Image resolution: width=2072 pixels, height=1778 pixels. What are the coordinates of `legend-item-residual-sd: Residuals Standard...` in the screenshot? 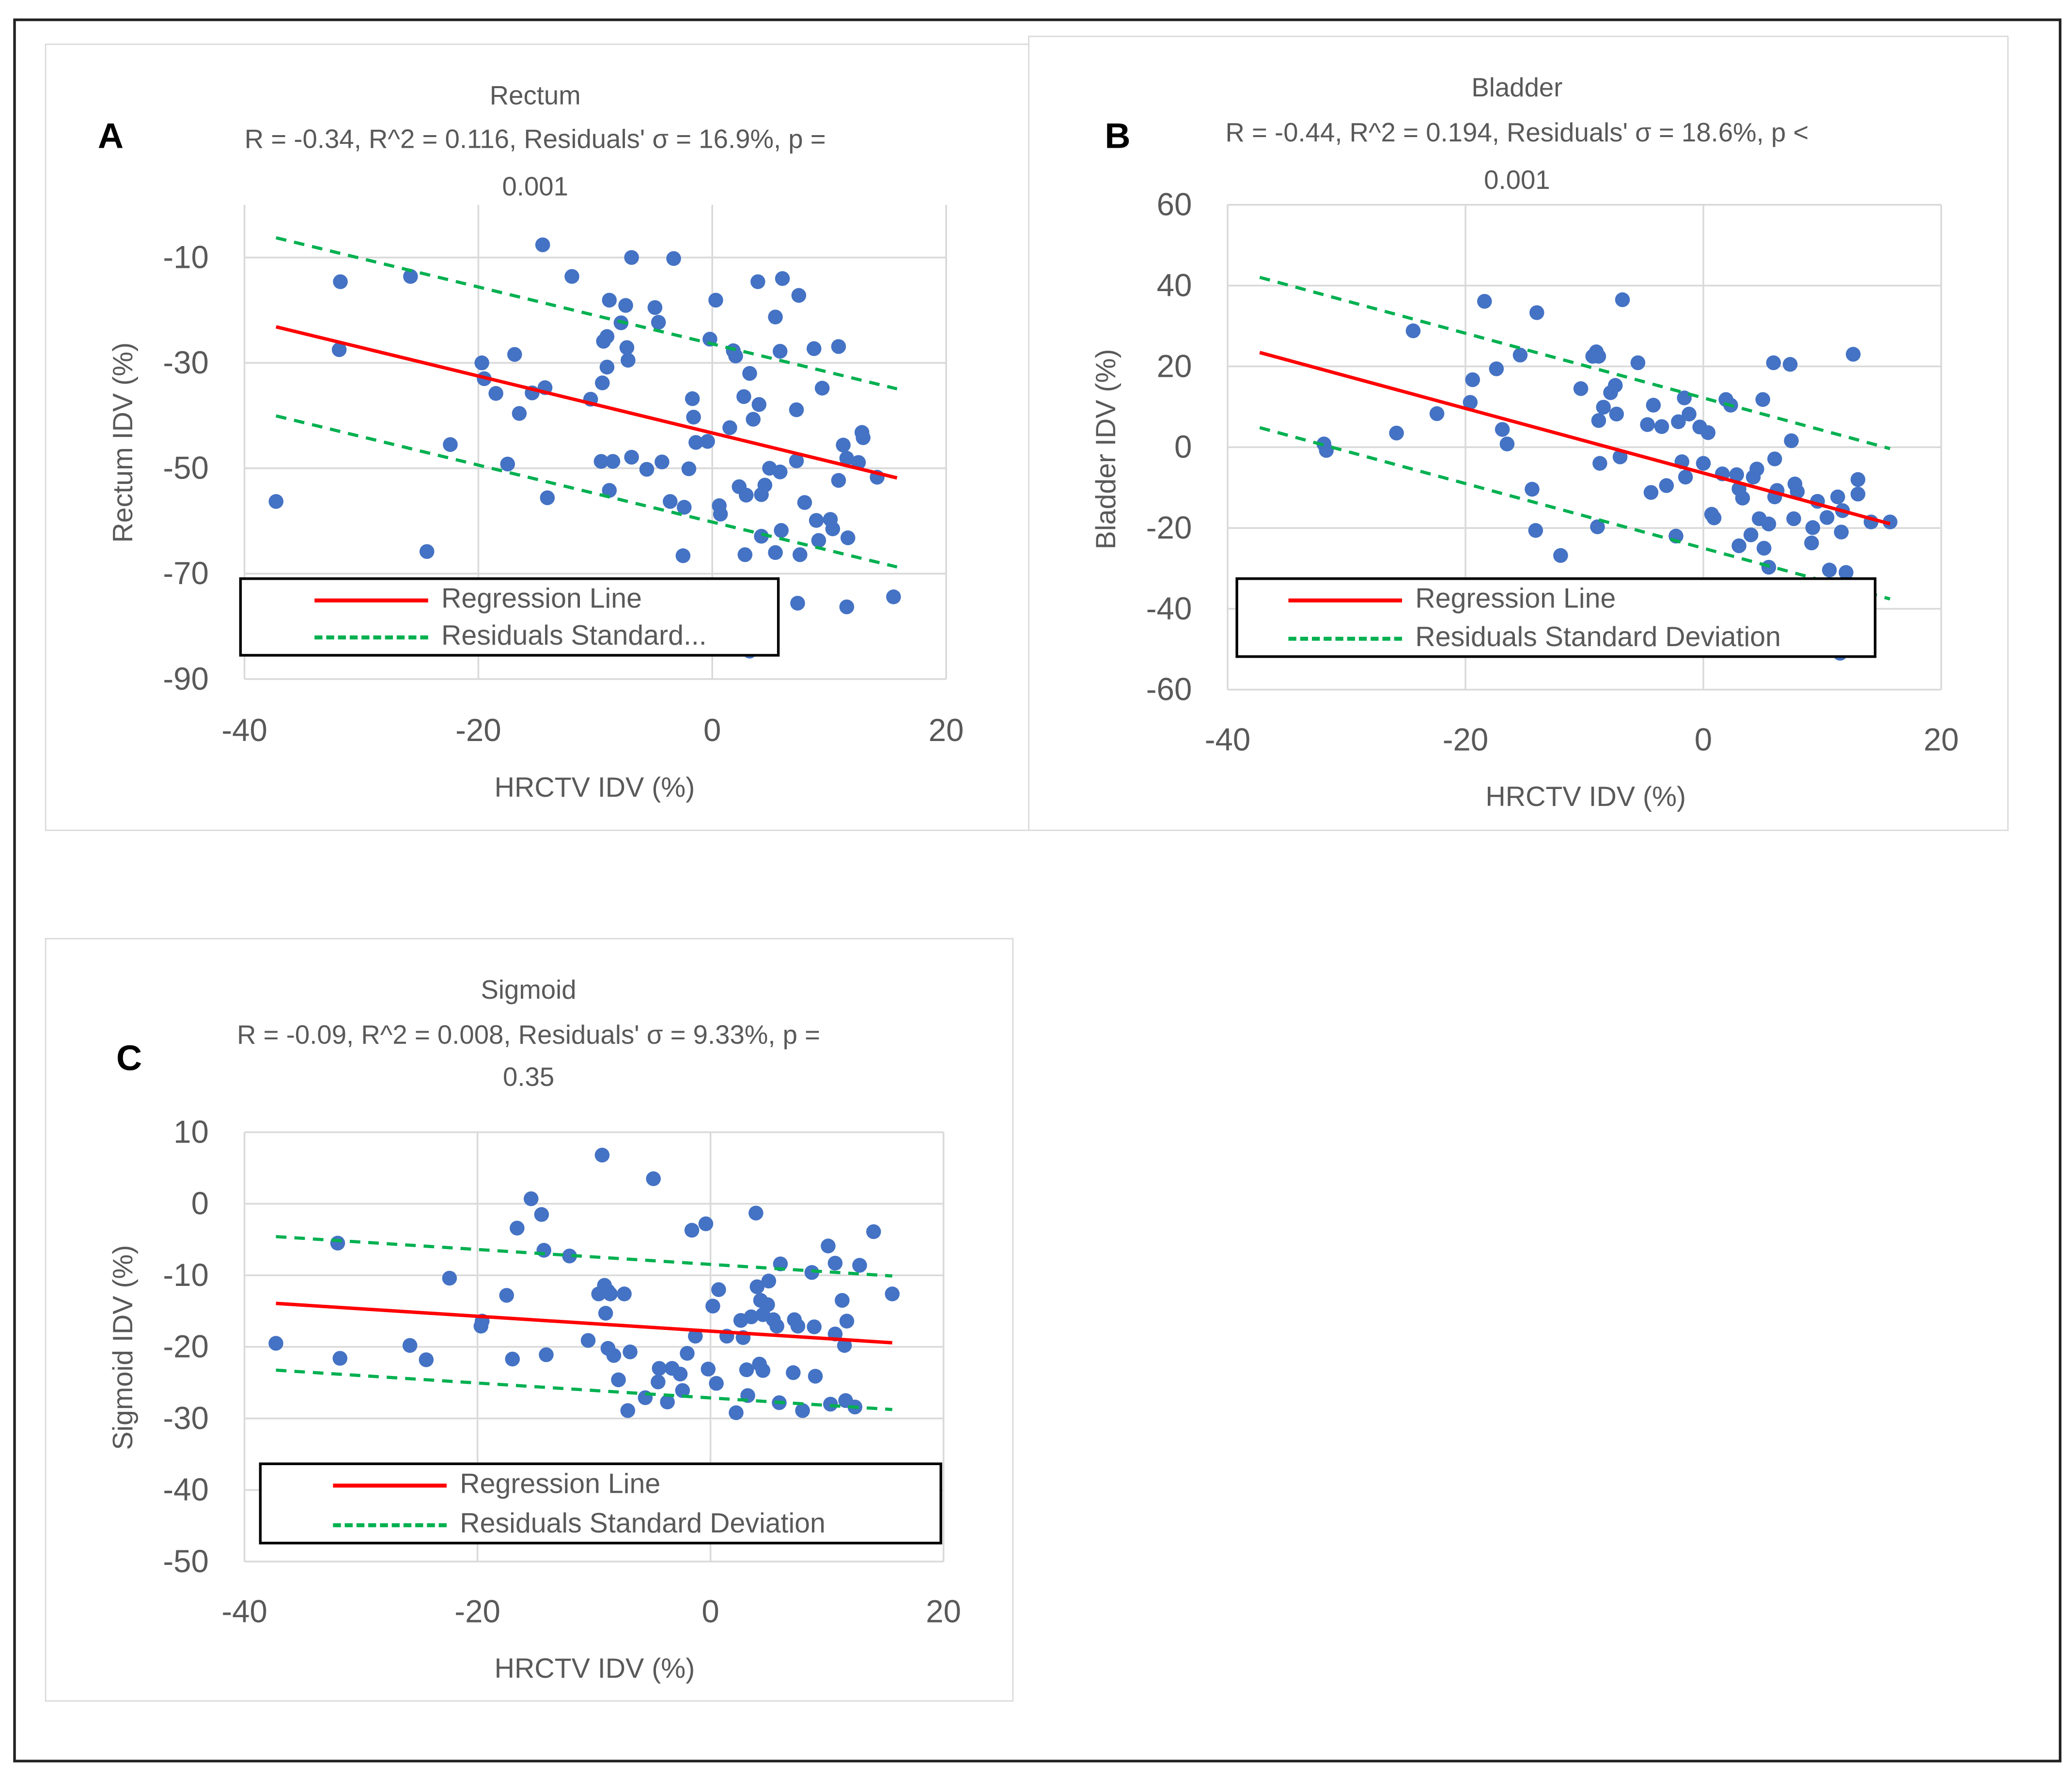 It's located at (510, 636).